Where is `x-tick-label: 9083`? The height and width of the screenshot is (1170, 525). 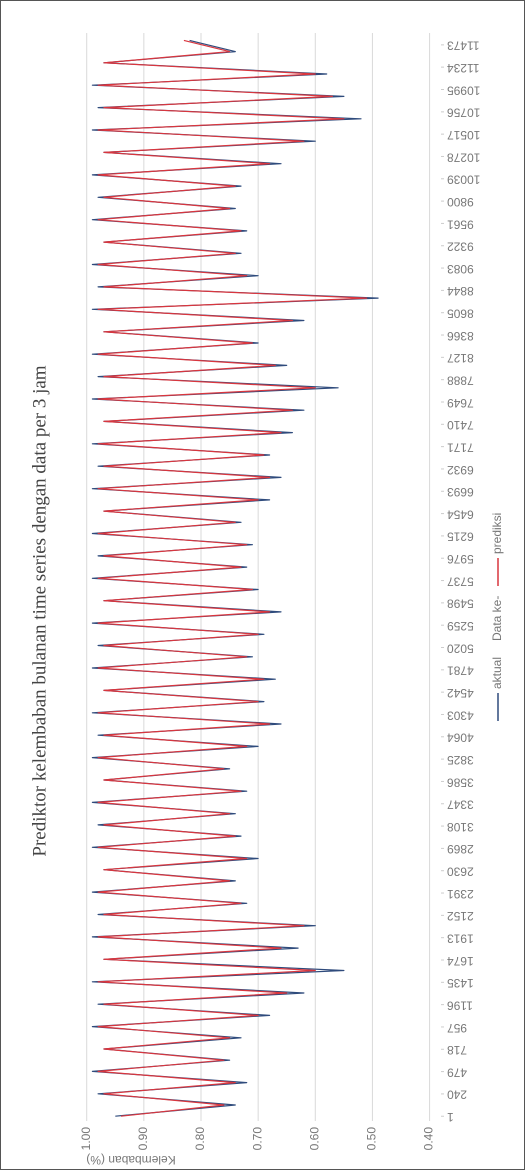 x-tick-label: 9083 is located at coordinates (460, 269).